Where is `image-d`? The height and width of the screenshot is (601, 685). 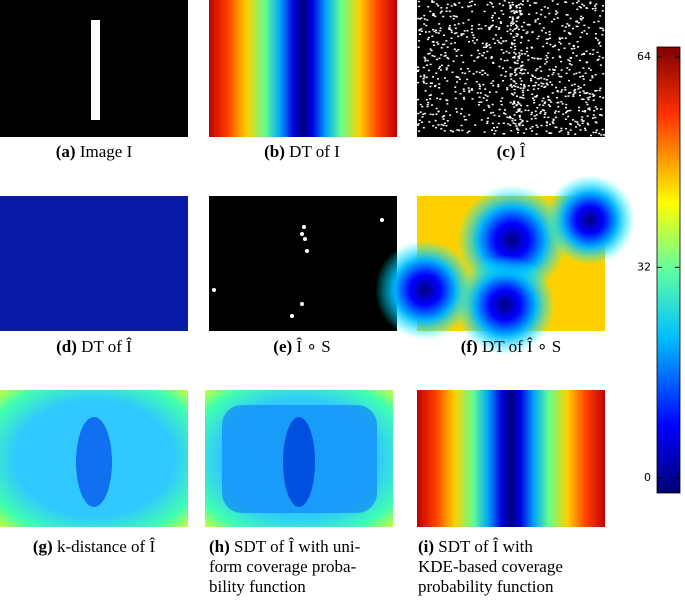 image-d is located at coordinates (94, 263).